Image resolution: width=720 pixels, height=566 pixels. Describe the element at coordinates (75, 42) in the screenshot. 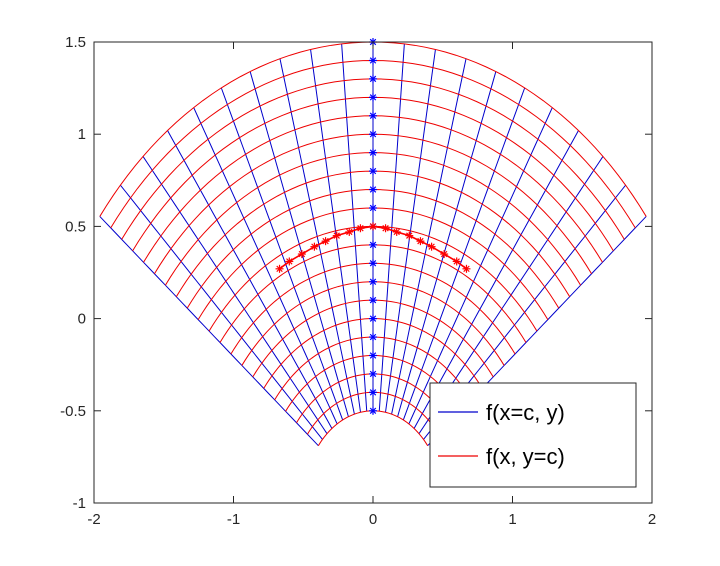

I see `y-tick-label: 1.5` at that location.